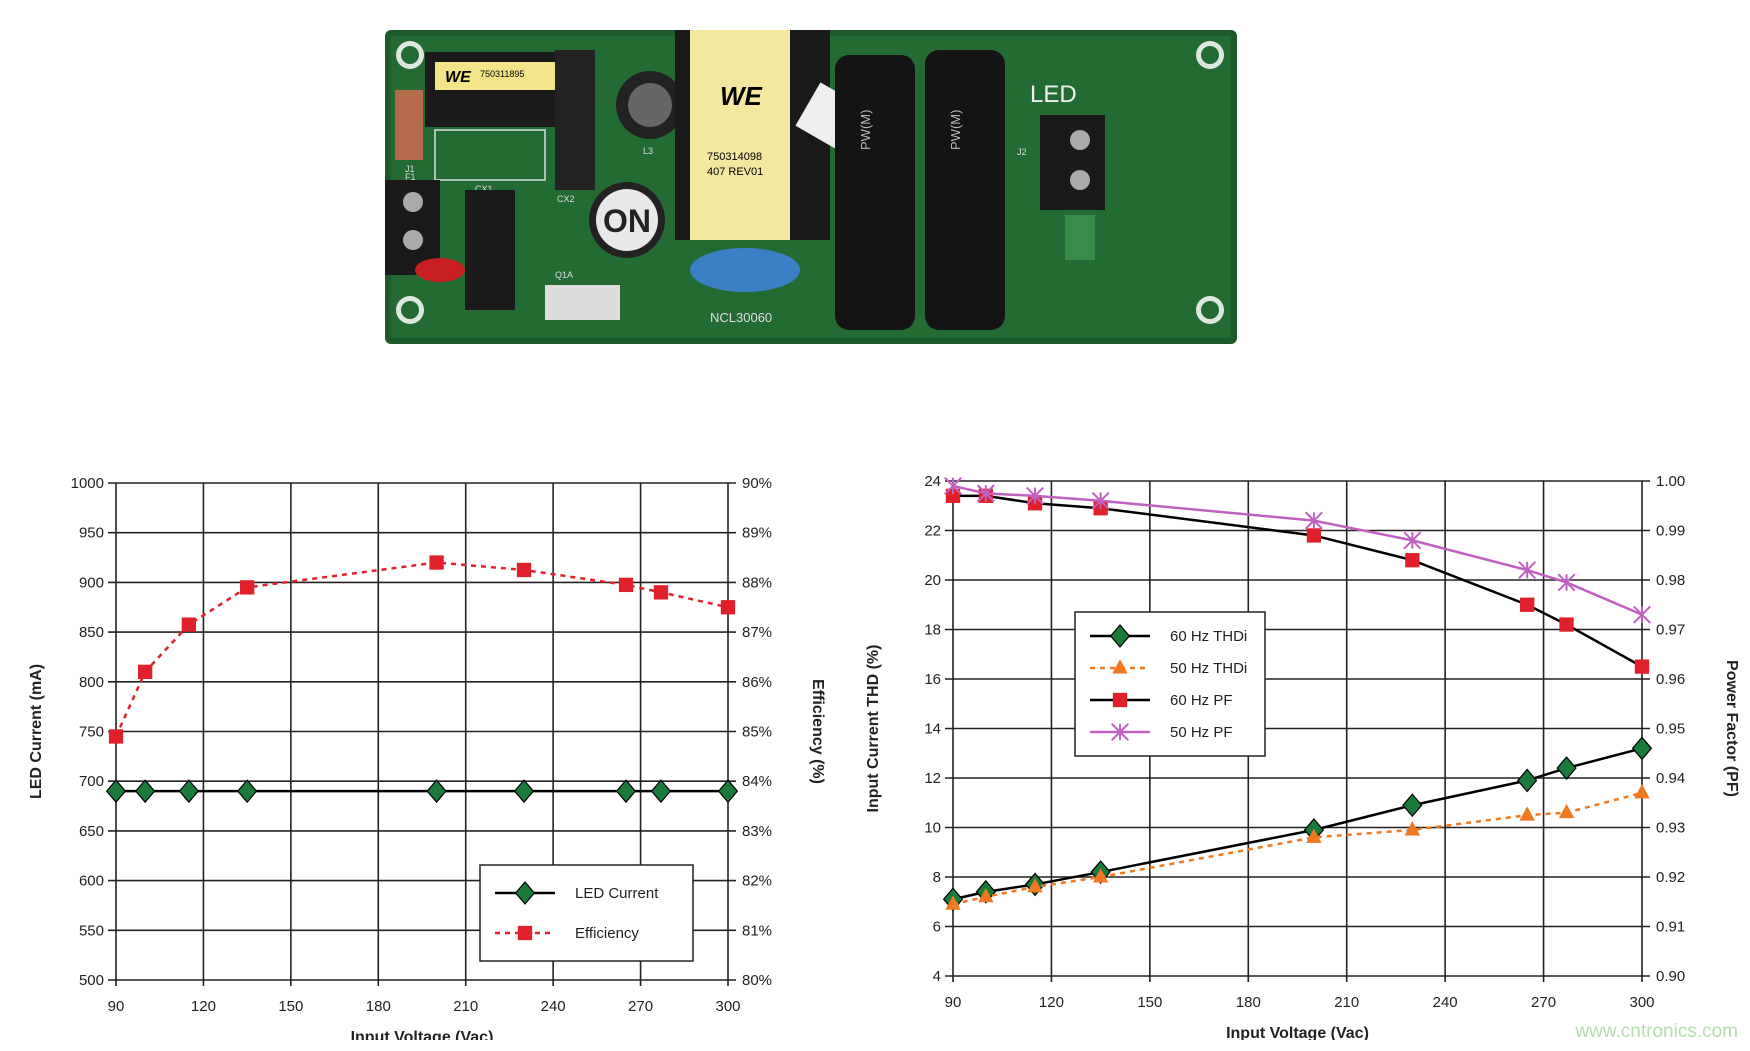 Image resolution: width=1750 pixels, height=1051 pixels. Describe the element at coordinates (564, 275) in the screenshot. I see `q1-label: Q1A` at that location.